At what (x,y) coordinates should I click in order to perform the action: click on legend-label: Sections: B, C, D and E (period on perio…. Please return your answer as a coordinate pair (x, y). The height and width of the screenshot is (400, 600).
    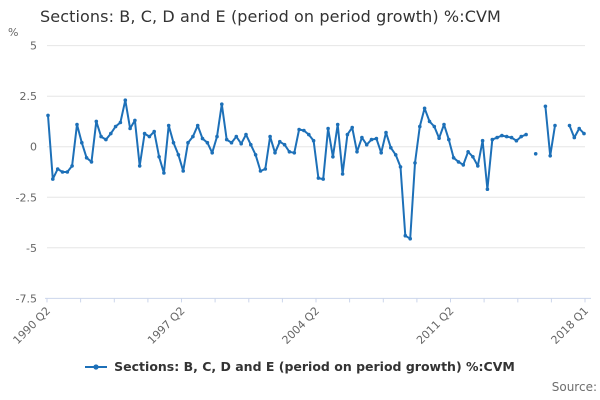
    Looking at the image, I should click on (314, 366).